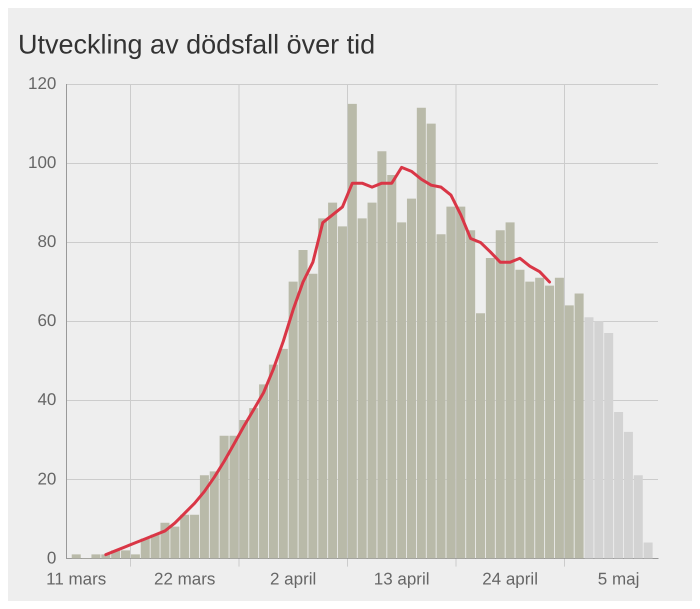 This screenshot has width=700, height=609. I want to click on chart-title: Utveckling av dödsfall över tid, so click(197, 45).